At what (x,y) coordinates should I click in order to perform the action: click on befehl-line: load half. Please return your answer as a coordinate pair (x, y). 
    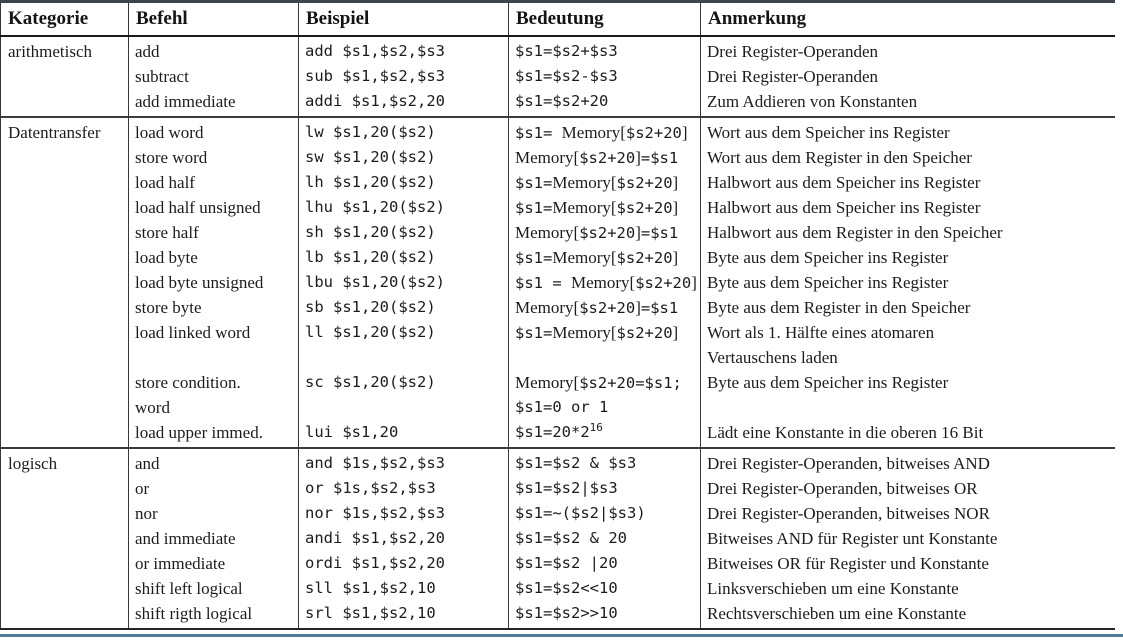
    Looking at the image, I should click on (165, 182).